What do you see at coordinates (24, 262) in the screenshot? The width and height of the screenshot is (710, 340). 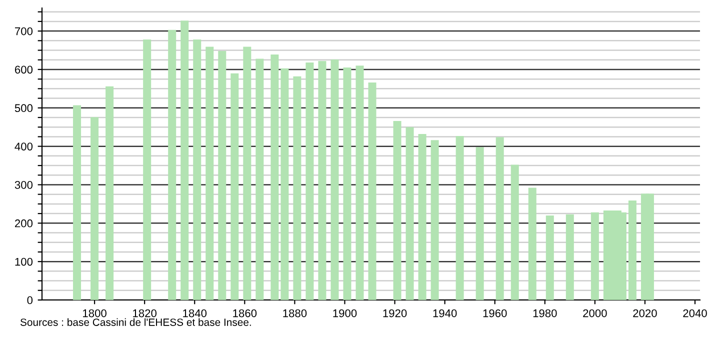 I see `y-tick-label: 100` at bounding box center [24, 262].